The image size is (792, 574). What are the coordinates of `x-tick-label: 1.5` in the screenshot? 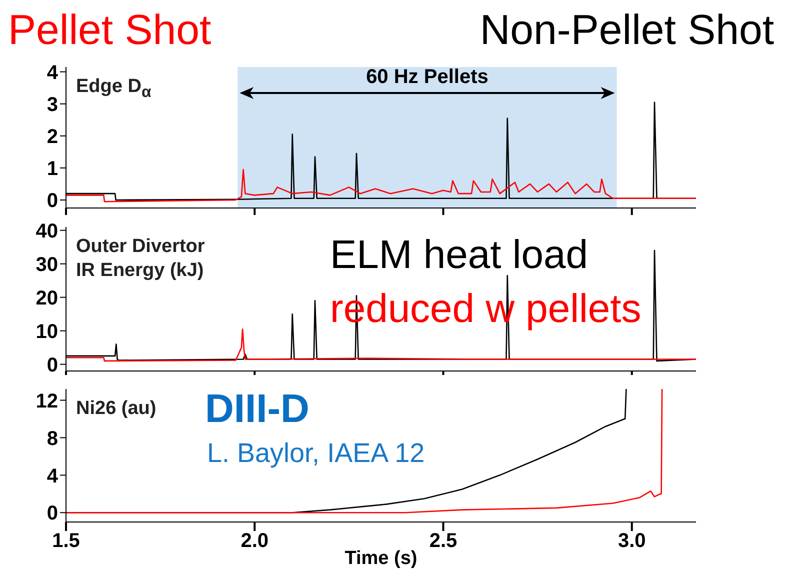 It's located at (66, 541).